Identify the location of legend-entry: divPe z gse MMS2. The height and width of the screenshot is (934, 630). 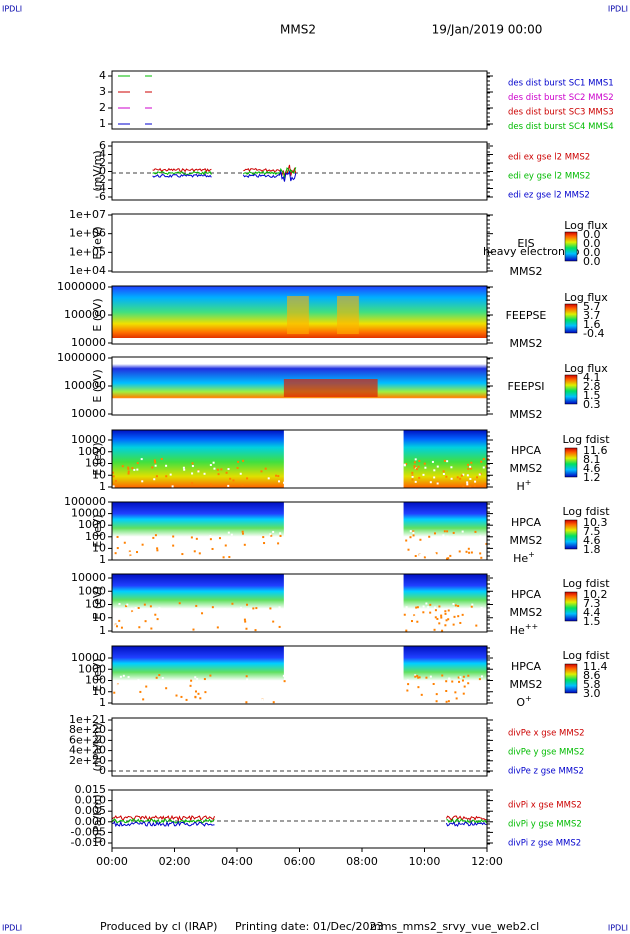
(546, 772).